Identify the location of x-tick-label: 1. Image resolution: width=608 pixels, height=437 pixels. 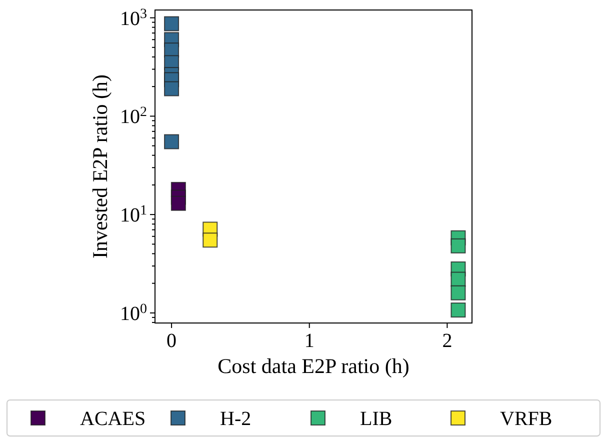
(309, 341).